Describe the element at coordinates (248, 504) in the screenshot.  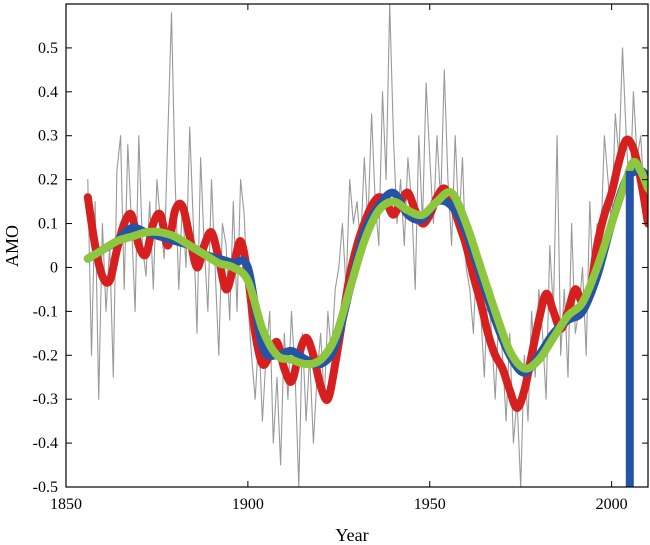
I see `x-tick-label: 1900` at that location.